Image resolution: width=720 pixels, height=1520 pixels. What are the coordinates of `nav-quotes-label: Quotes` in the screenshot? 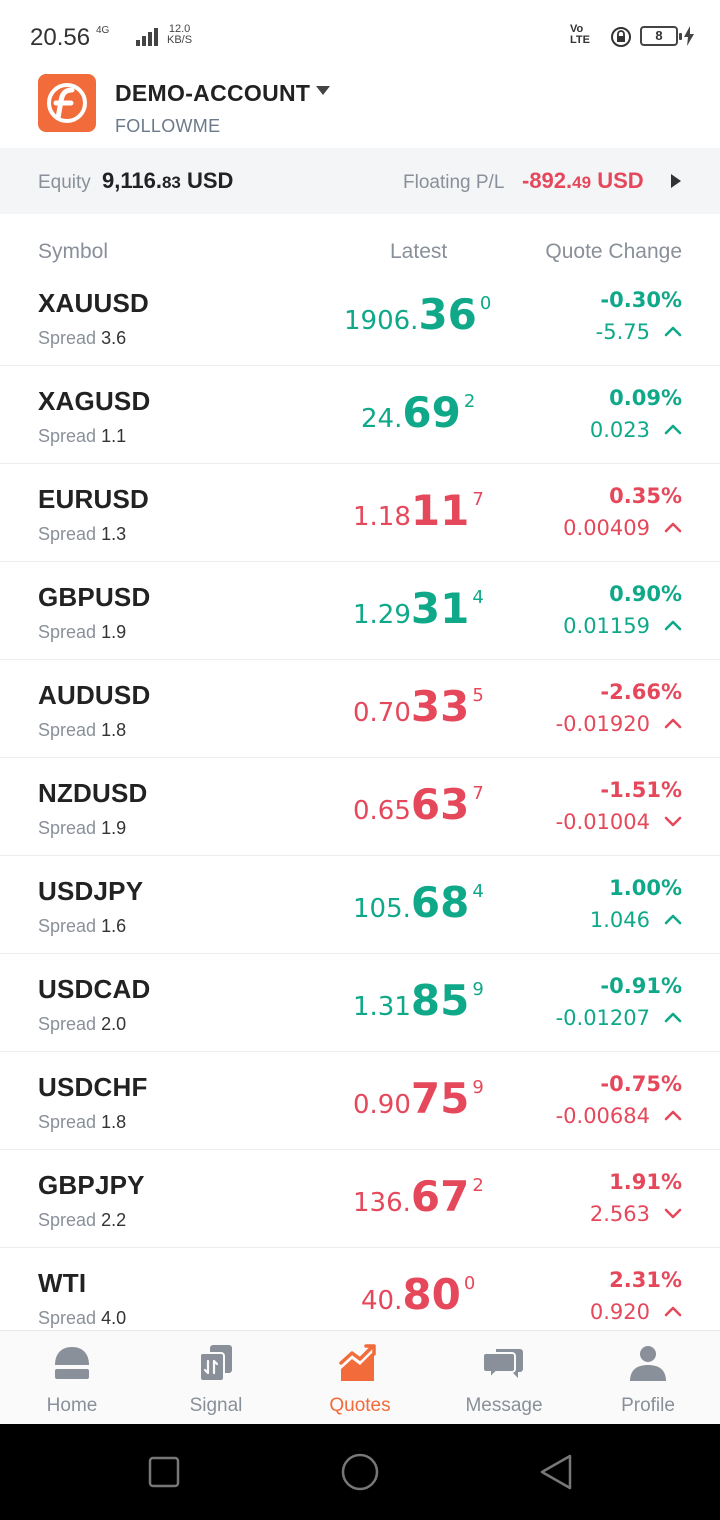 It's located at (360, 1405).